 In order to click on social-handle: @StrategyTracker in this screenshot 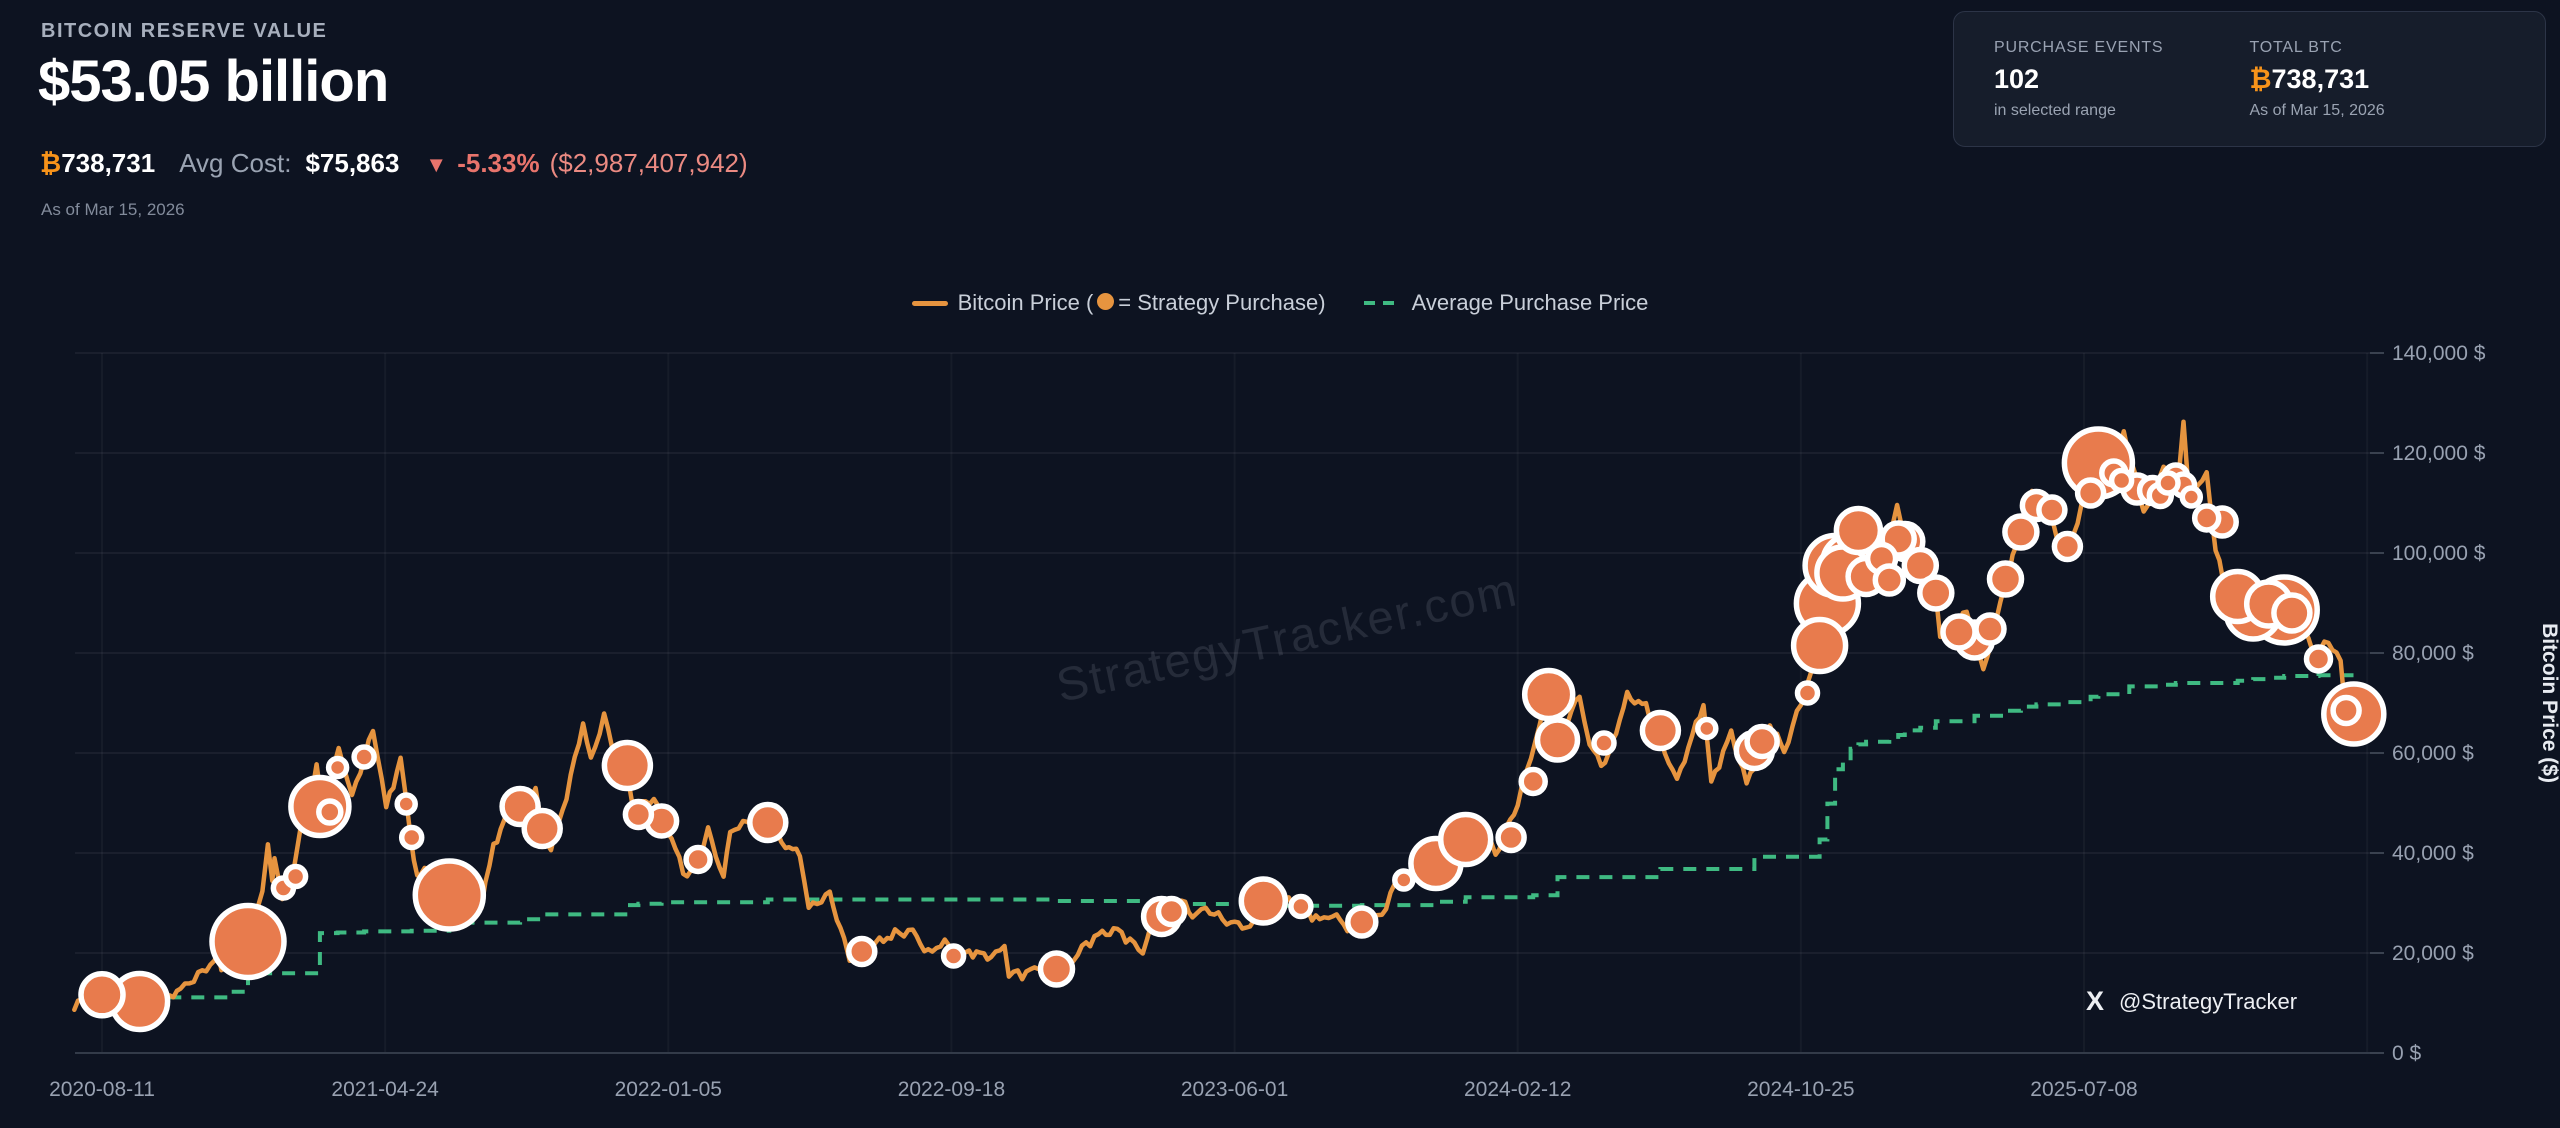, I will do `click(2208, 1001)`.